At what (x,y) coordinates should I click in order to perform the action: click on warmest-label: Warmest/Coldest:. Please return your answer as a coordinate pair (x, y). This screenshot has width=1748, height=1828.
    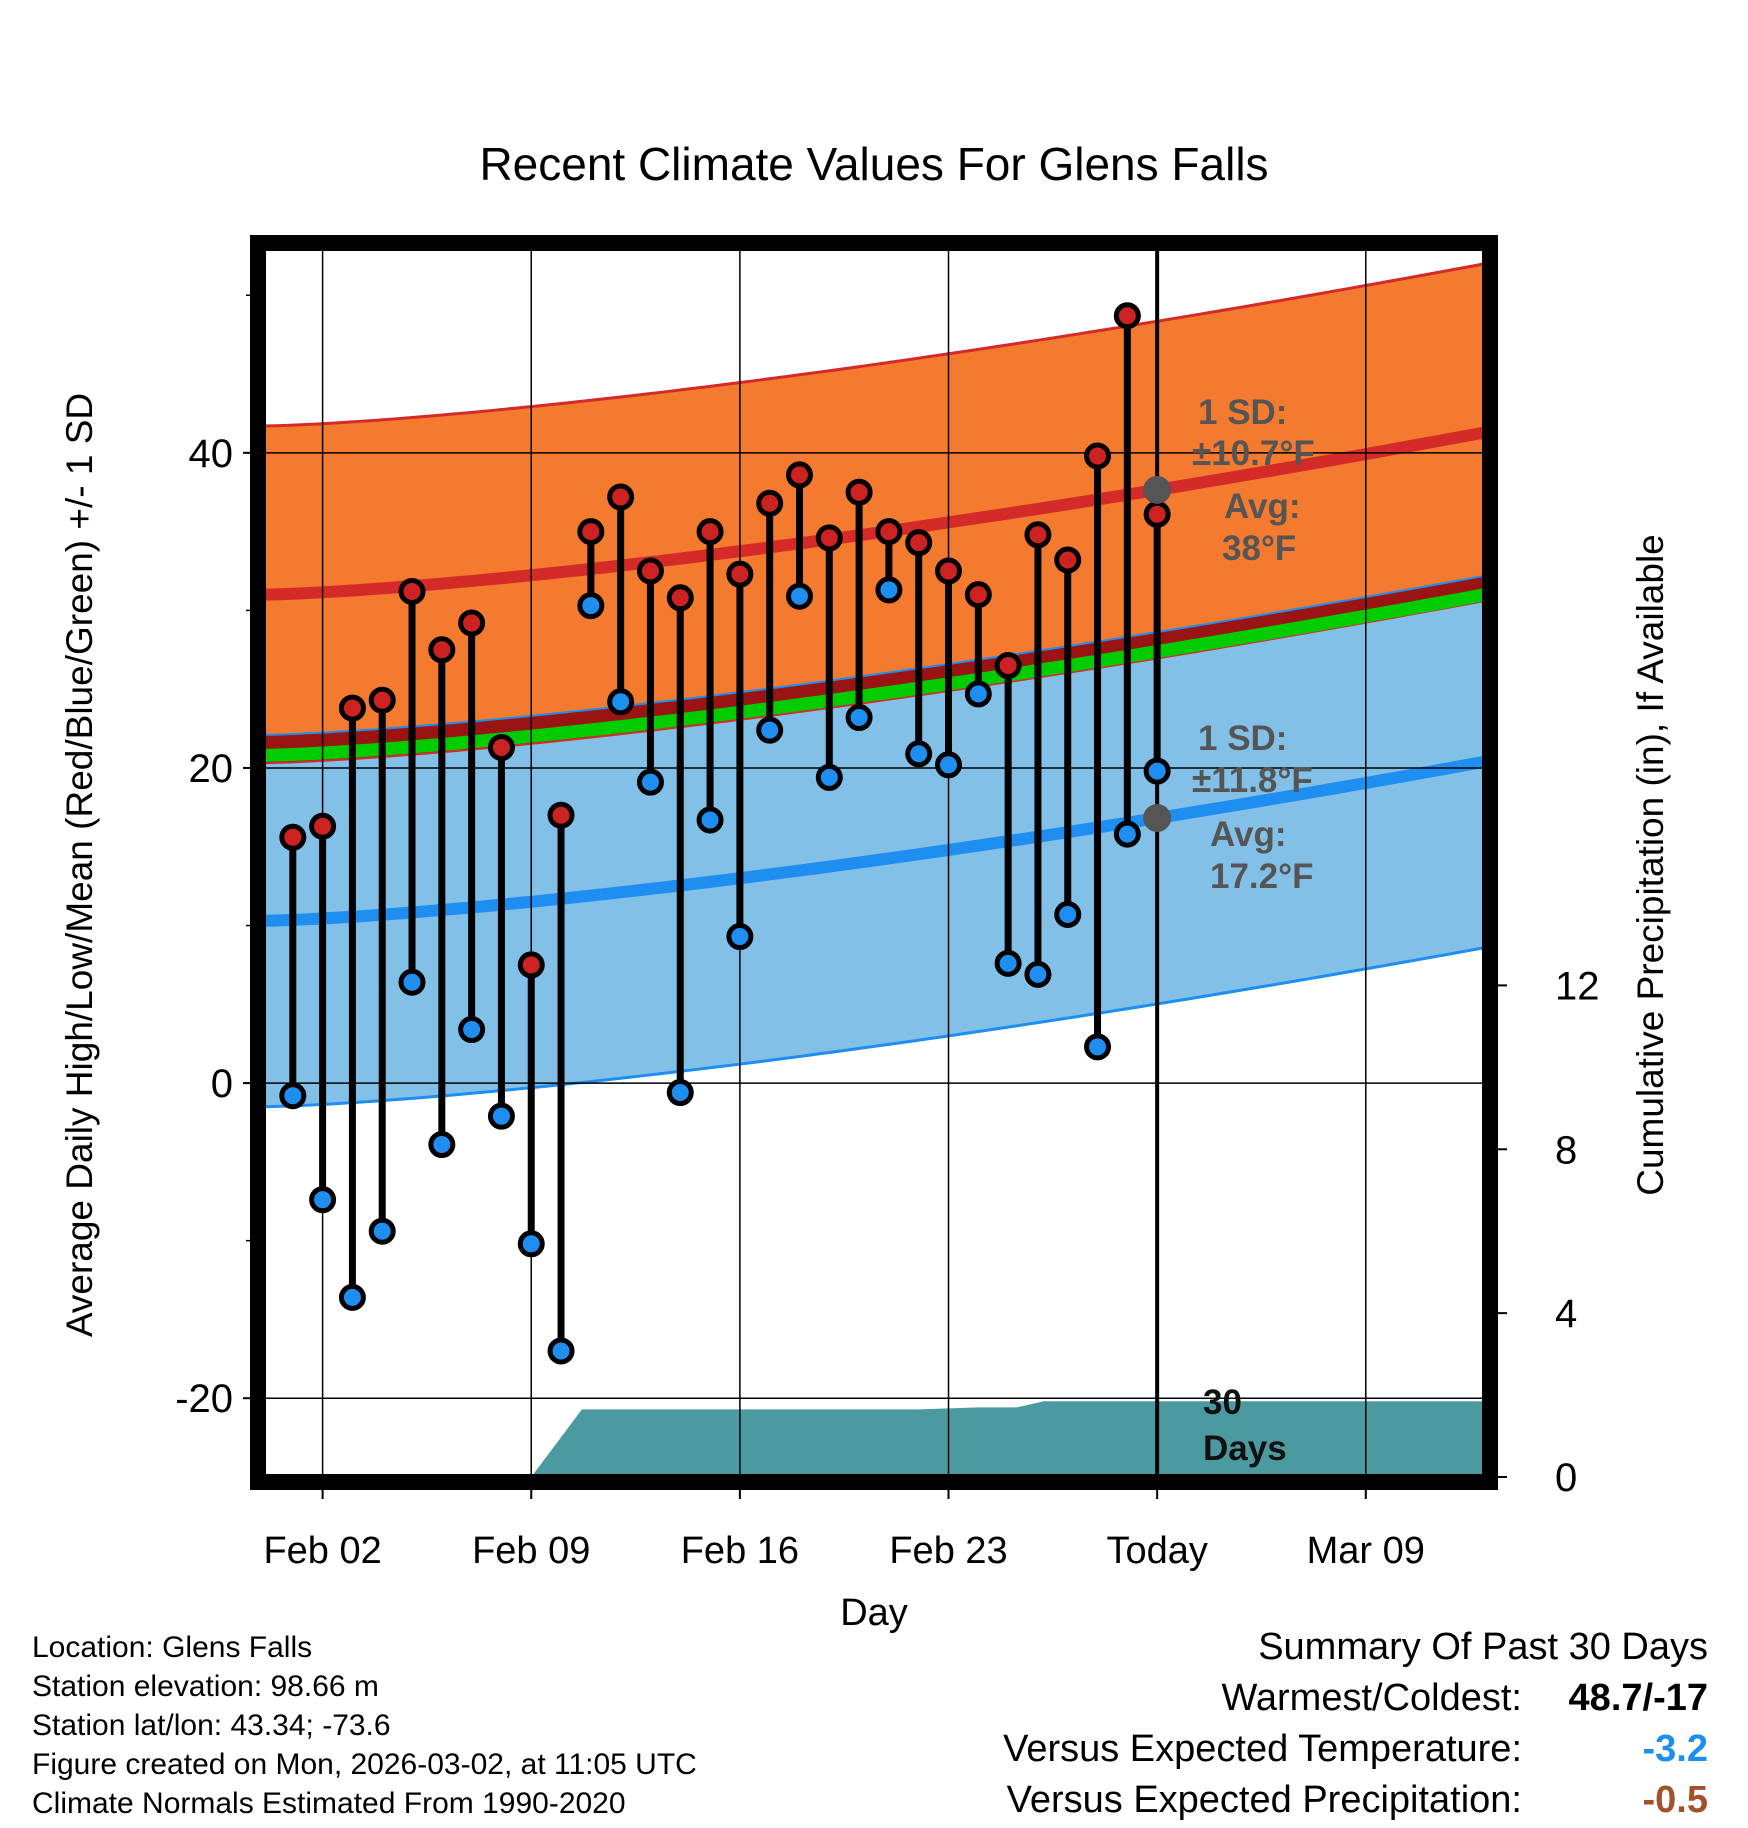
    Looking at the image, I should click on (1371, 1698).